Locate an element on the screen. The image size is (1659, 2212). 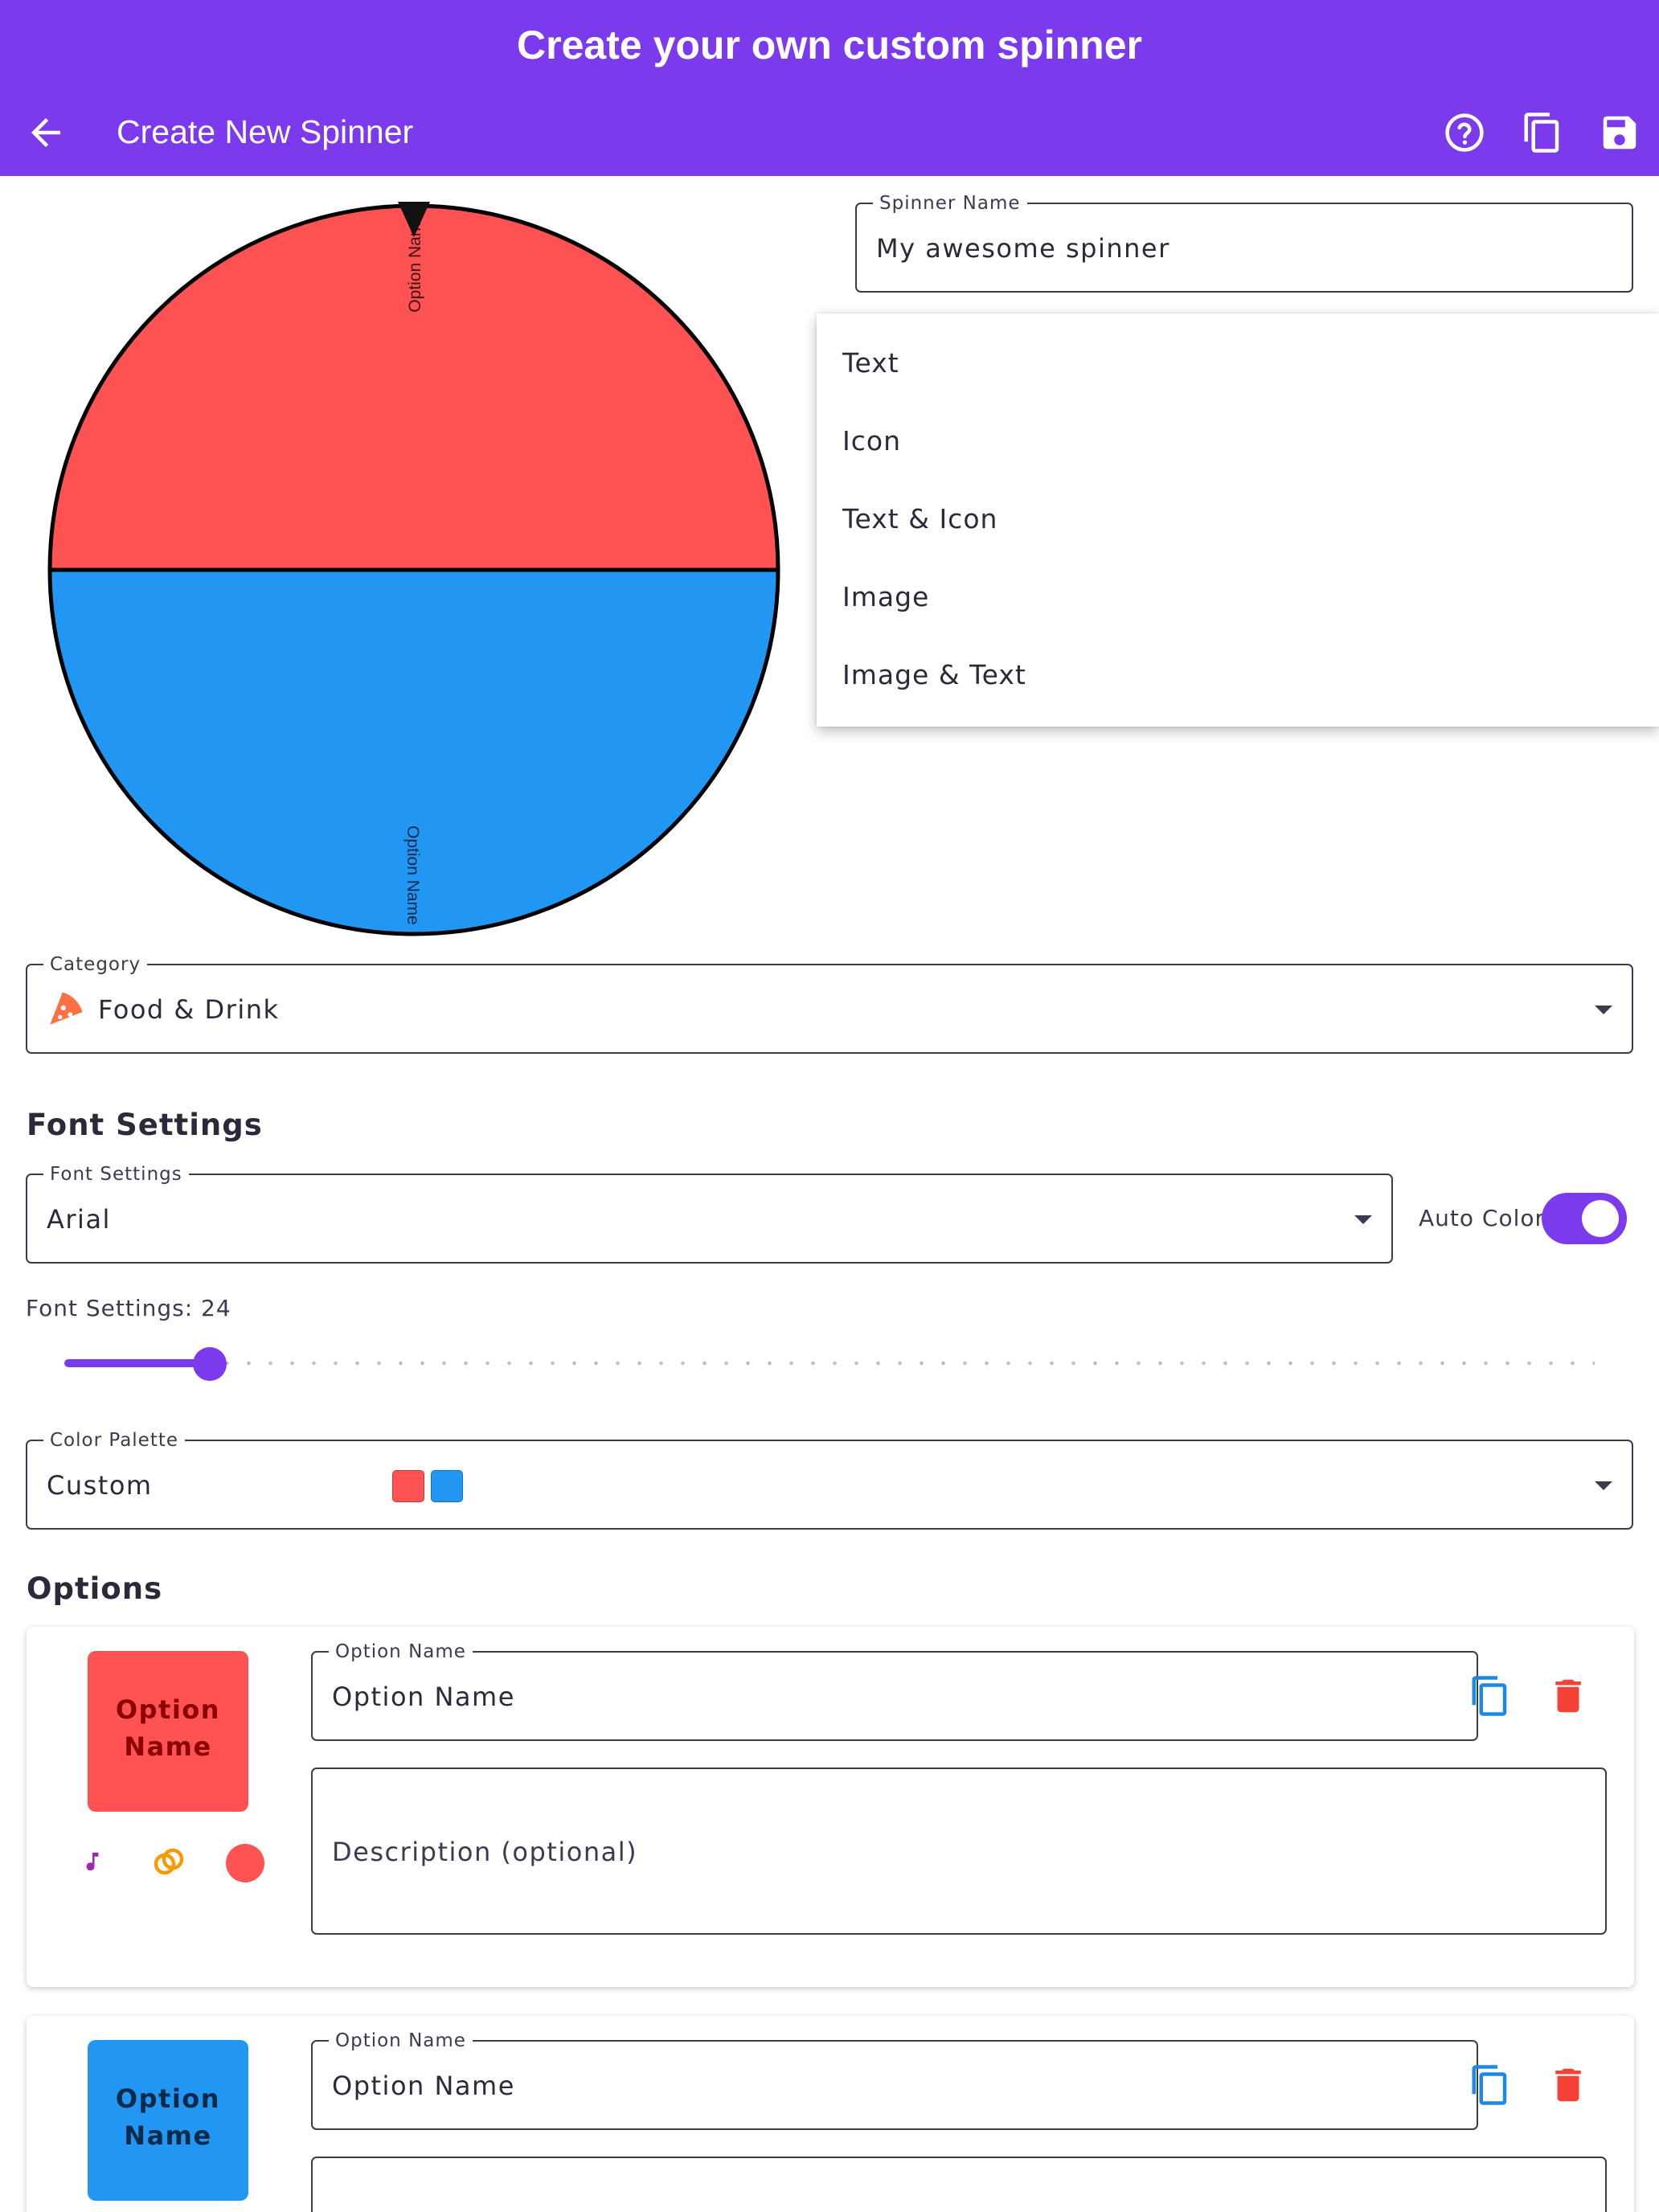
menu-item-text: Text is located at coordinates (870, 363).